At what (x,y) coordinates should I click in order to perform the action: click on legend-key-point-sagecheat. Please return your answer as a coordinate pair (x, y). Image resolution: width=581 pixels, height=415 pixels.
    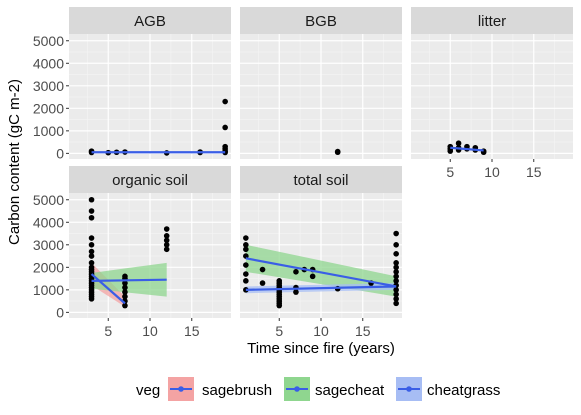
    Looking at the image, I should click on (297, 389).